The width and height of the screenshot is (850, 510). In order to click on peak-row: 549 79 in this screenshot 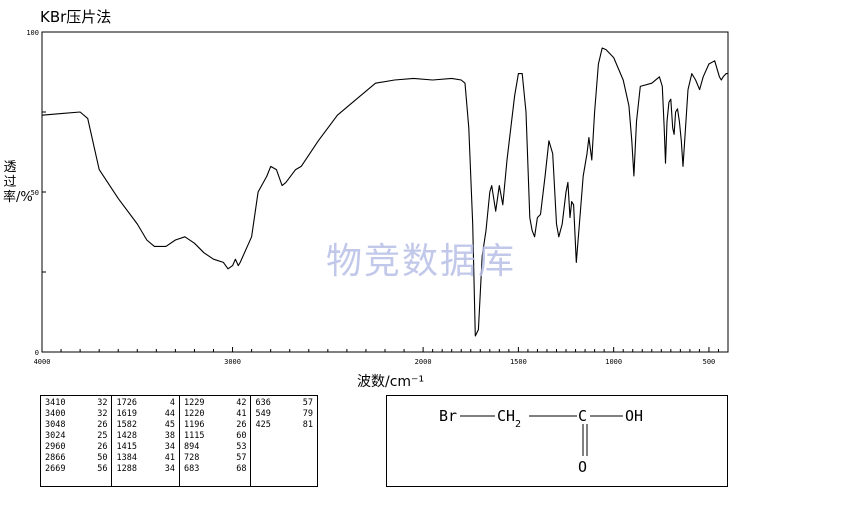, I will do `click(284, 414)`.